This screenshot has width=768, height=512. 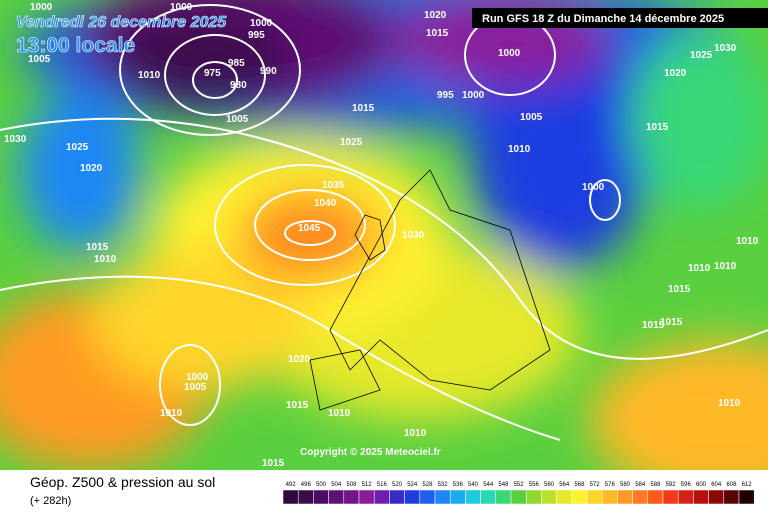 What do you see at coordinates (595, 485) in the screenshot?
I see `colorbar-label: 572` at bounding box center [595, 485].